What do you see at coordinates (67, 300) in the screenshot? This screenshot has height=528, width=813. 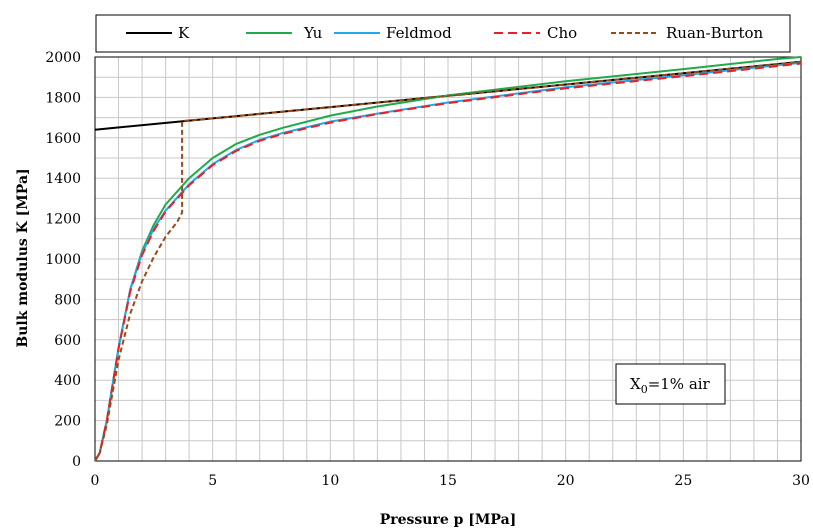 I see `y-tick-label: 800` at bounding box center [67, 300].